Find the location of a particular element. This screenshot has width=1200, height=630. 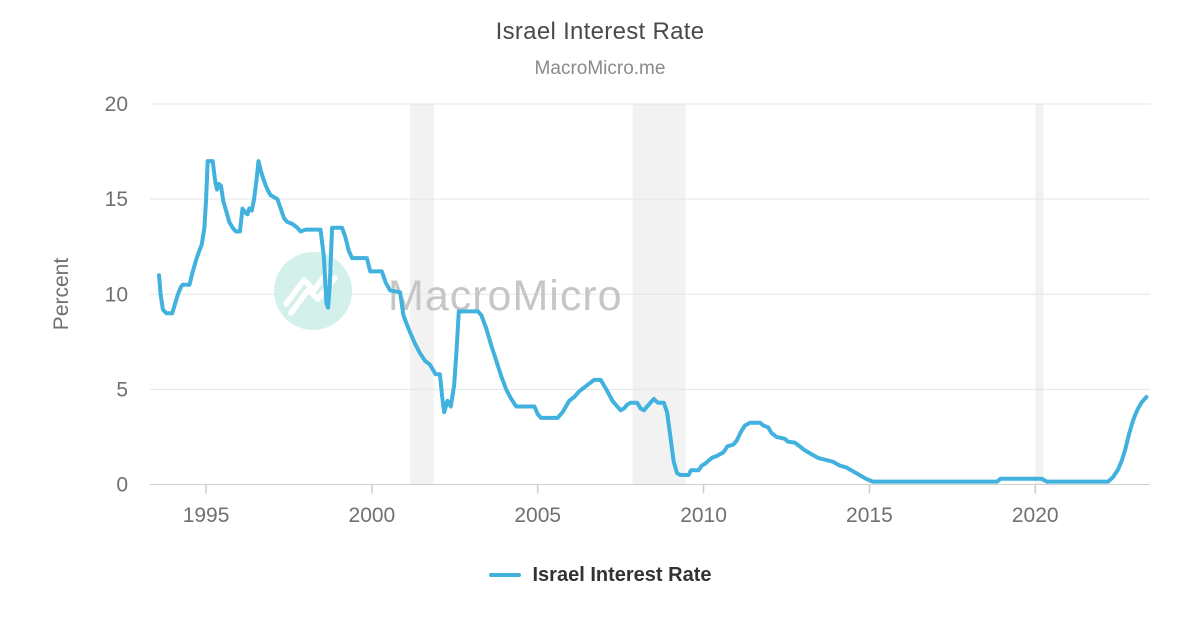

chart-title: Israel Interest Rate is located at coordinates (600, 31).